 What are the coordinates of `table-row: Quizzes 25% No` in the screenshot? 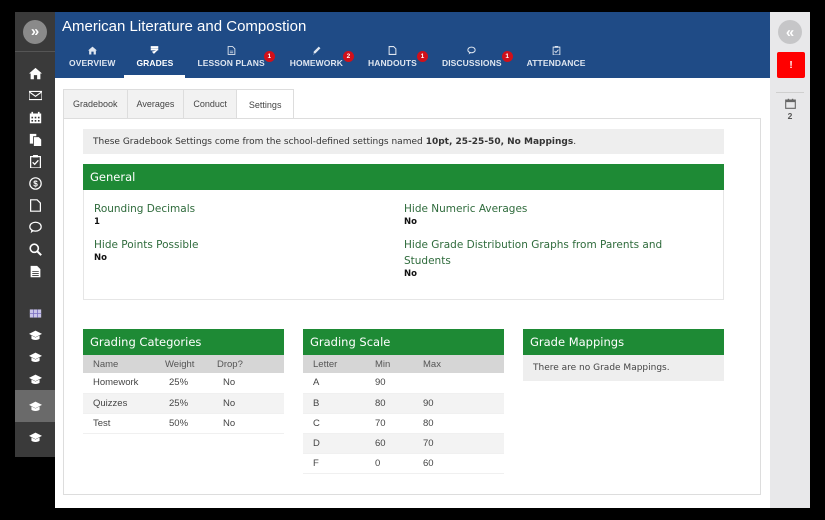 It's located at (183, 403).